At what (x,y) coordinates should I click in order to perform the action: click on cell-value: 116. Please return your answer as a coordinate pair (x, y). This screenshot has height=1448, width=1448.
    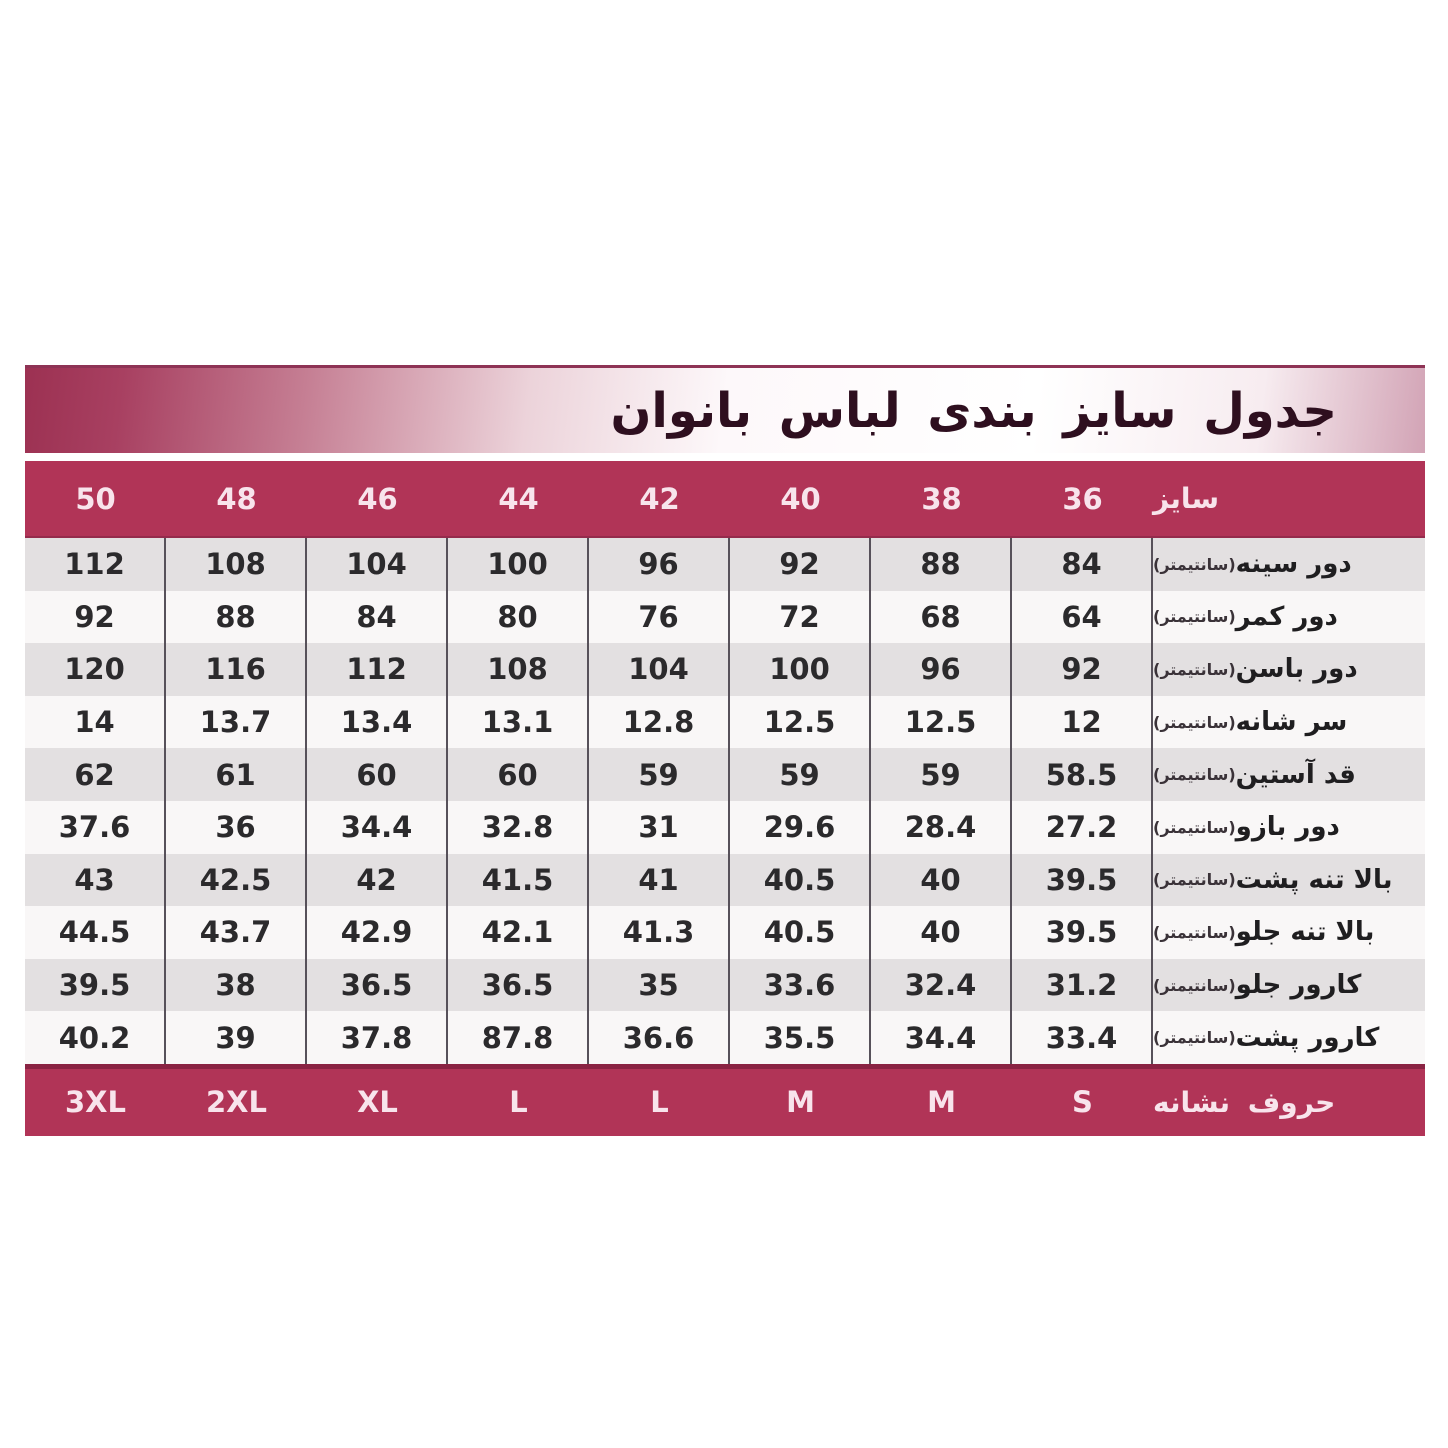
    Looking at the image, I should click on (236, 669).